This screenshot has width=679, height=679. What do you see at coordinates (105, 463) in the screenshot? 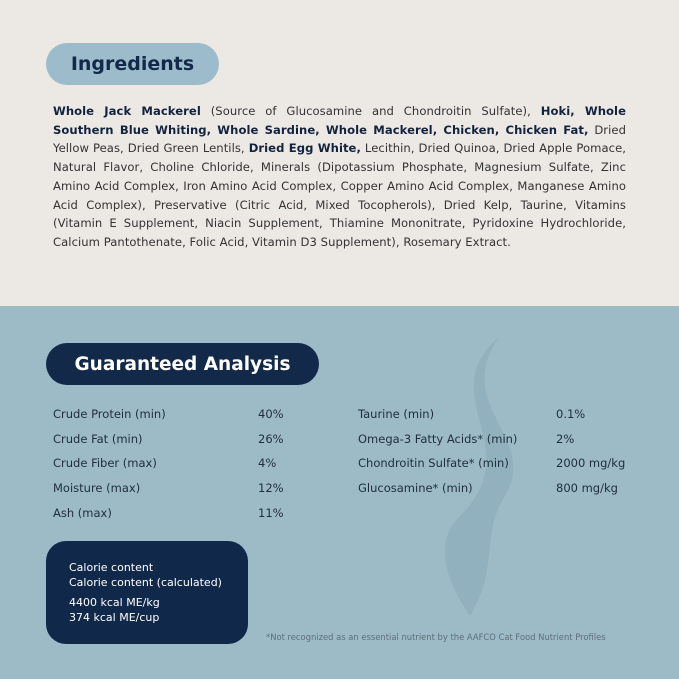
I see `analysis-label: Crude Fiber (max)` at bounding box center [105, 463].